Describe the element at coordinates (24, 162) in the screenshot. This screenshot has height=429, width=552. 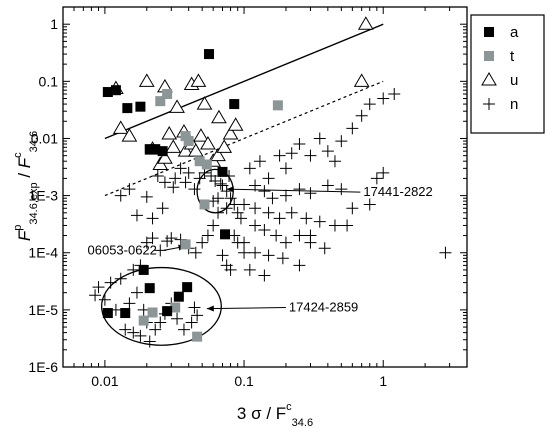
I see `y-axis-title-main-bot: F` at that location.